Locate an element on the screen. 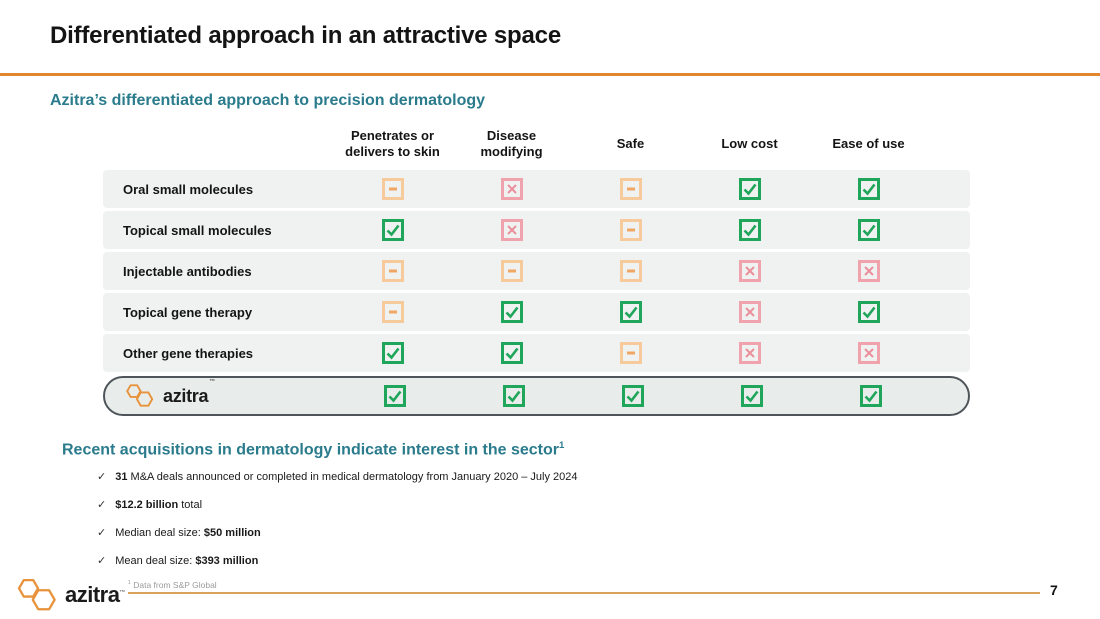  matrix-row-azitra: azitra™ is located at coordinates (536, 396).